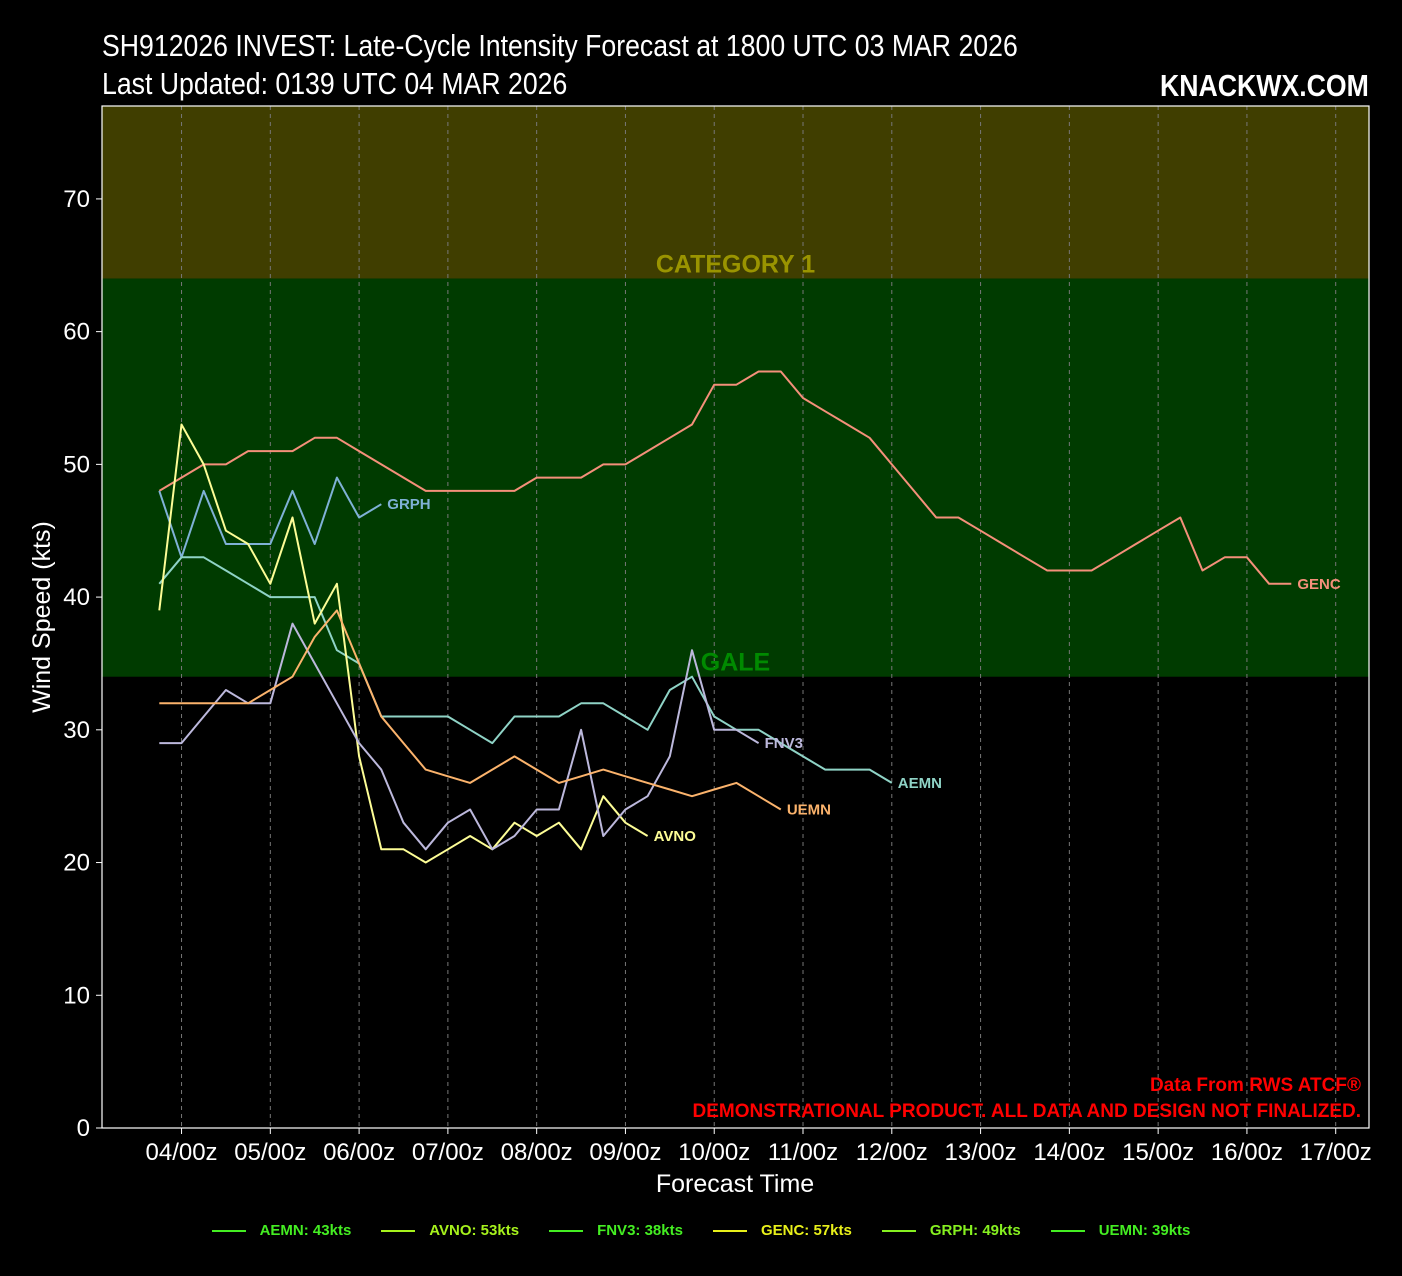 The height and width of the screenshot is (1276, 1402). I want to click on x-tick-label: 13/00z, so click(981, 1152).